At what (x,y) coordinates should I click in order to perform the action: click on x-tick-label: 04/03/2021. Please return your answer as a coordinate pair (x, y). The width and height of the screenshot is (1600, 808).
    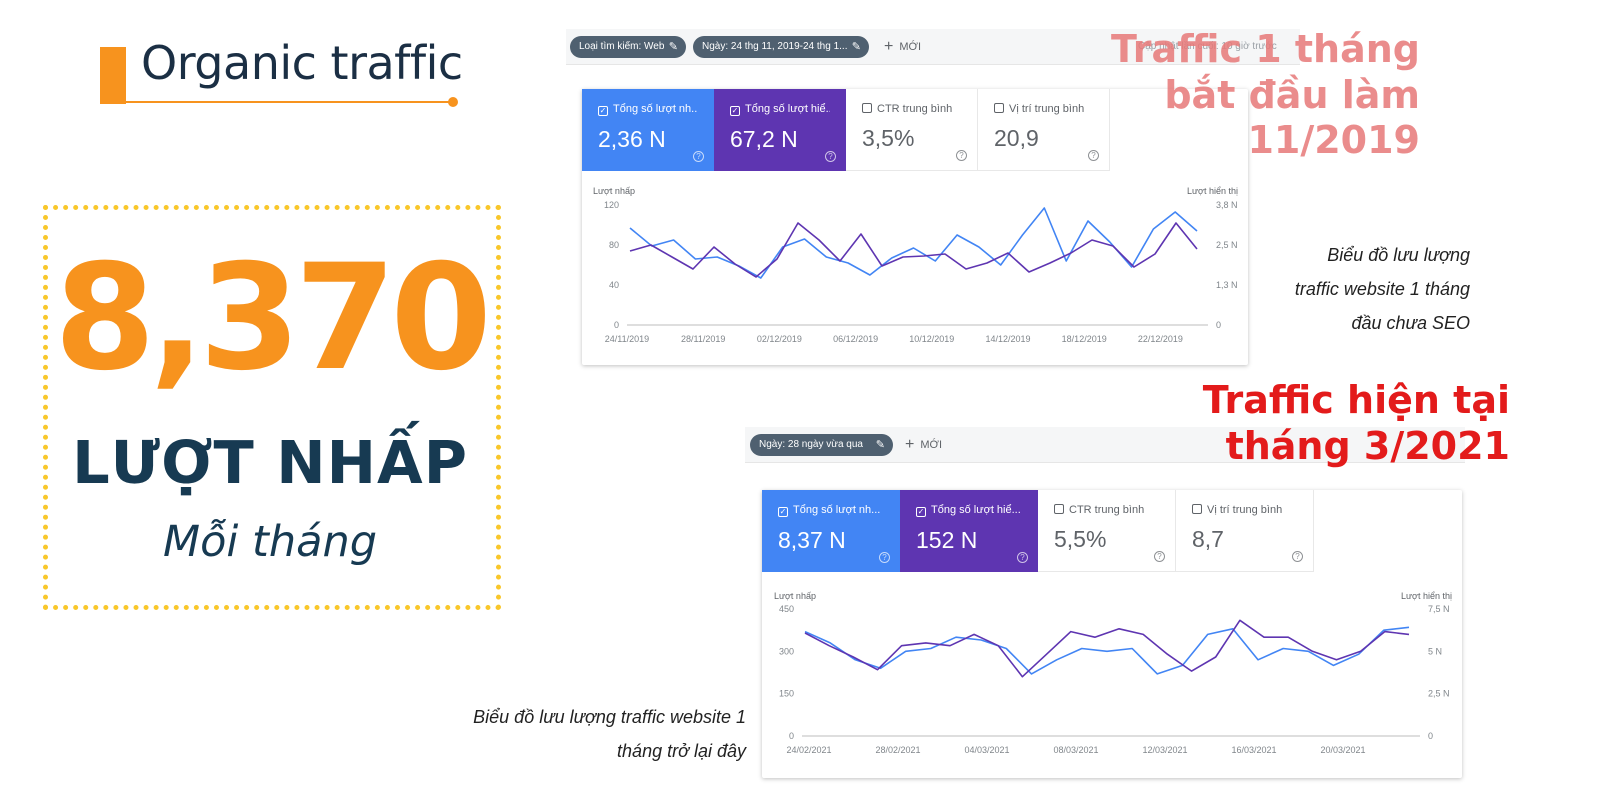
    Looking at the image, I should click on (986, 750).